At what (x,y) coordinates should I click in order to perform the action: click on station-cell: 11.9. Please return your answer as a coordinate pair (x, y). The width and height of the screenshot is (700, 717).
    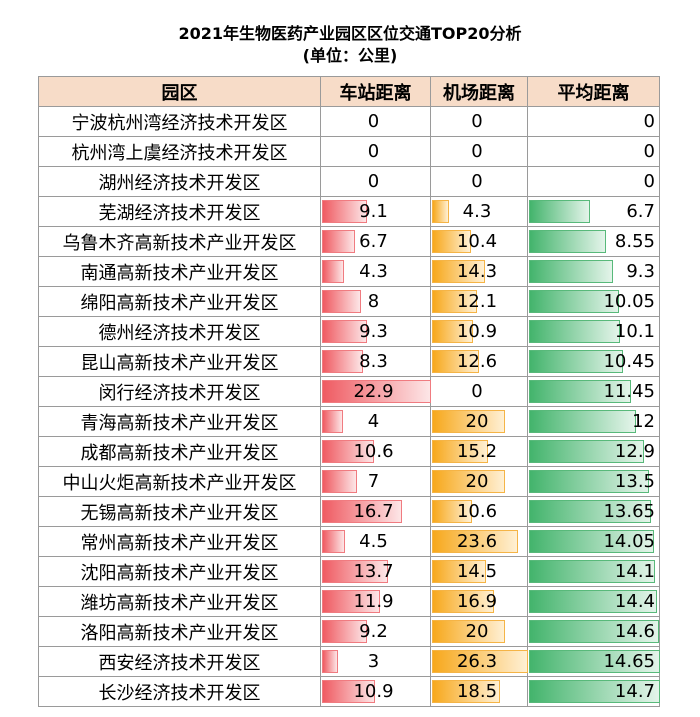
    Looking at the image, I should click on (375, 601).